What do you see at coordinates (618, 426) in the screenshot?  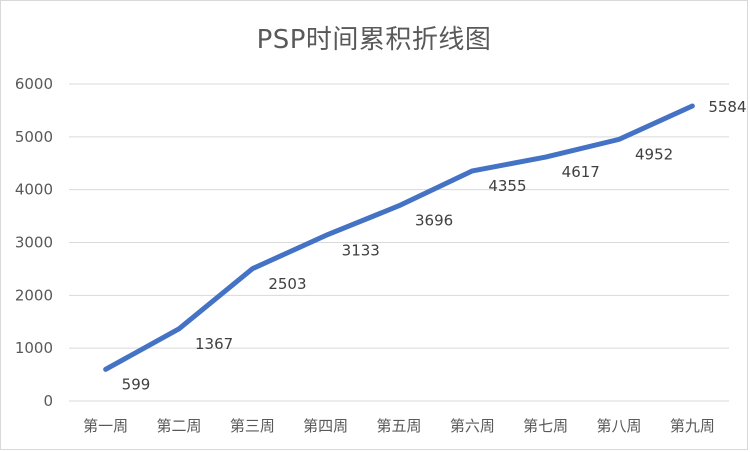 I see `x-tick-label: 第八周` at bounding box center [618, 426].